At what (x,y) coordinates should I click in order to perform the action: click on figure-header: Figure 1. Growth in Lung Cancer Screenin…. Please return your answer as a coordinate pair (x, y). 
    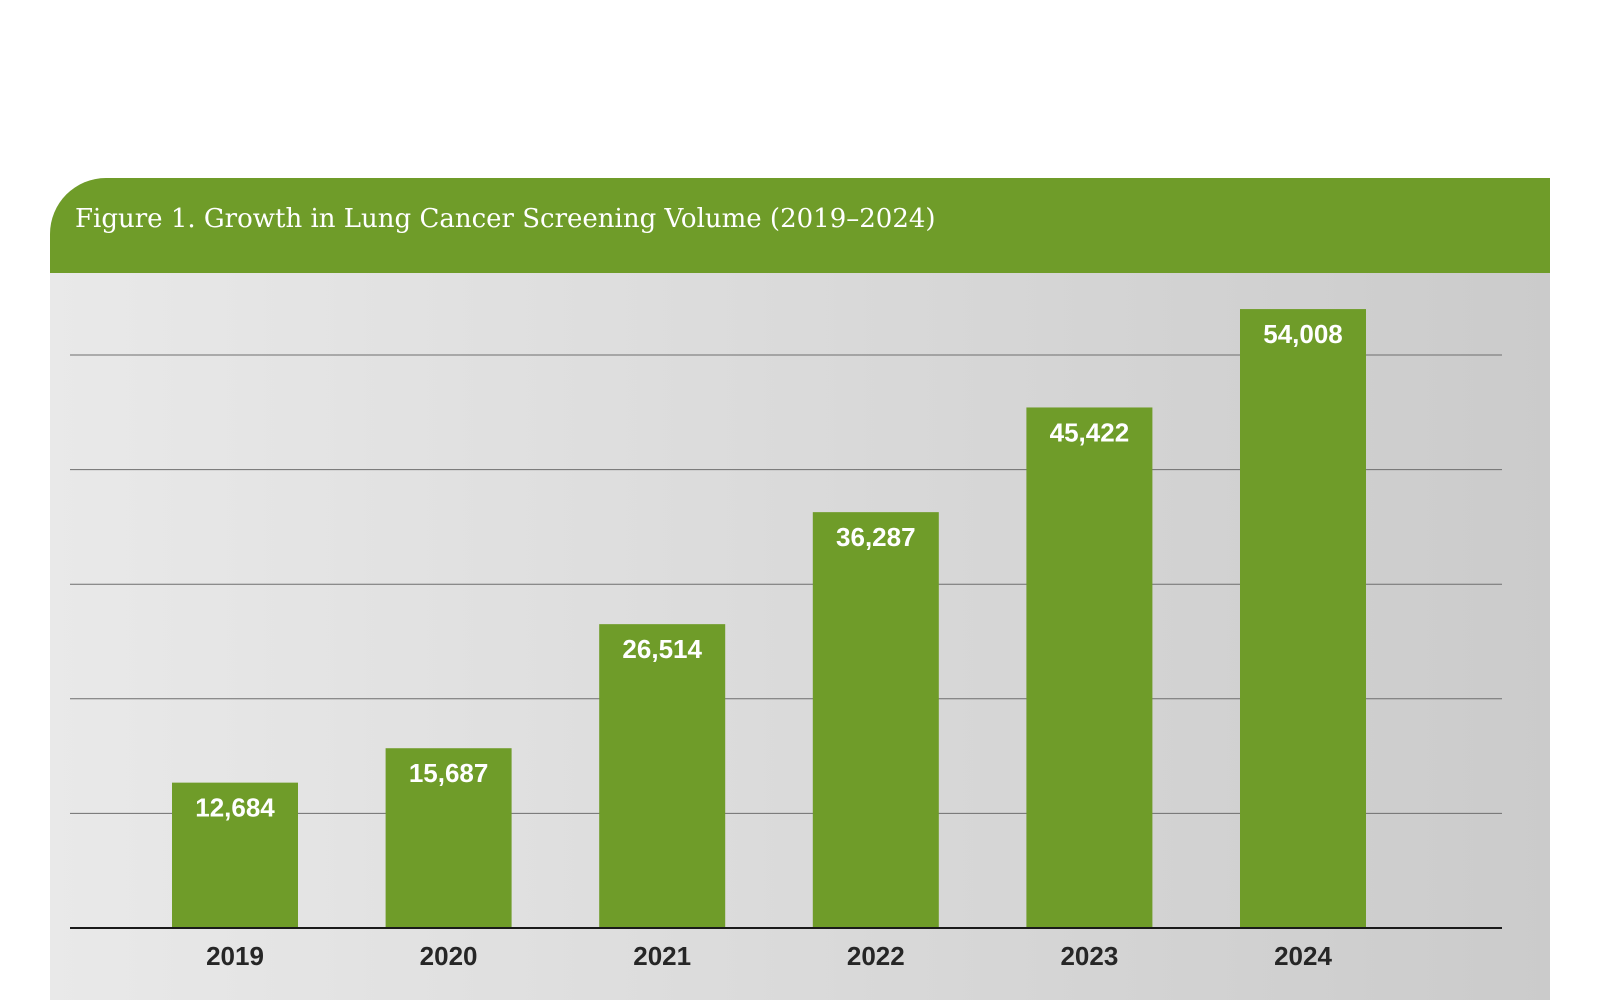
    Looking at the image, I should click on (800, 225).